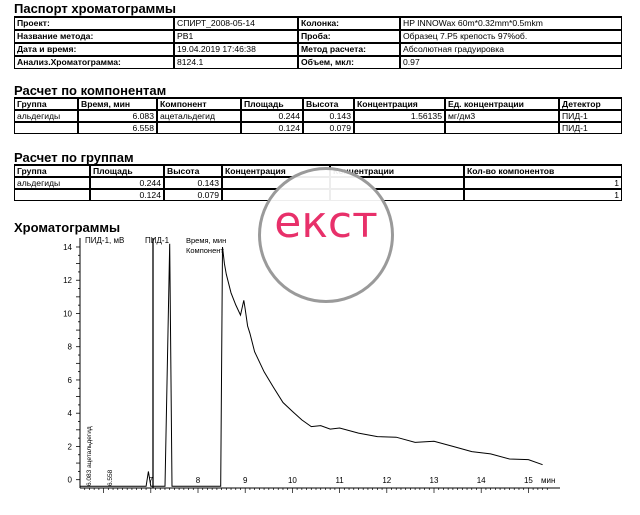 Image resolution: width=640 pixels, height=515 pixels. What do you see at coordinates (90, 90) in the screenshot?
I see `components-title: Расчет по компонентам` at bounding box center [90, 90].